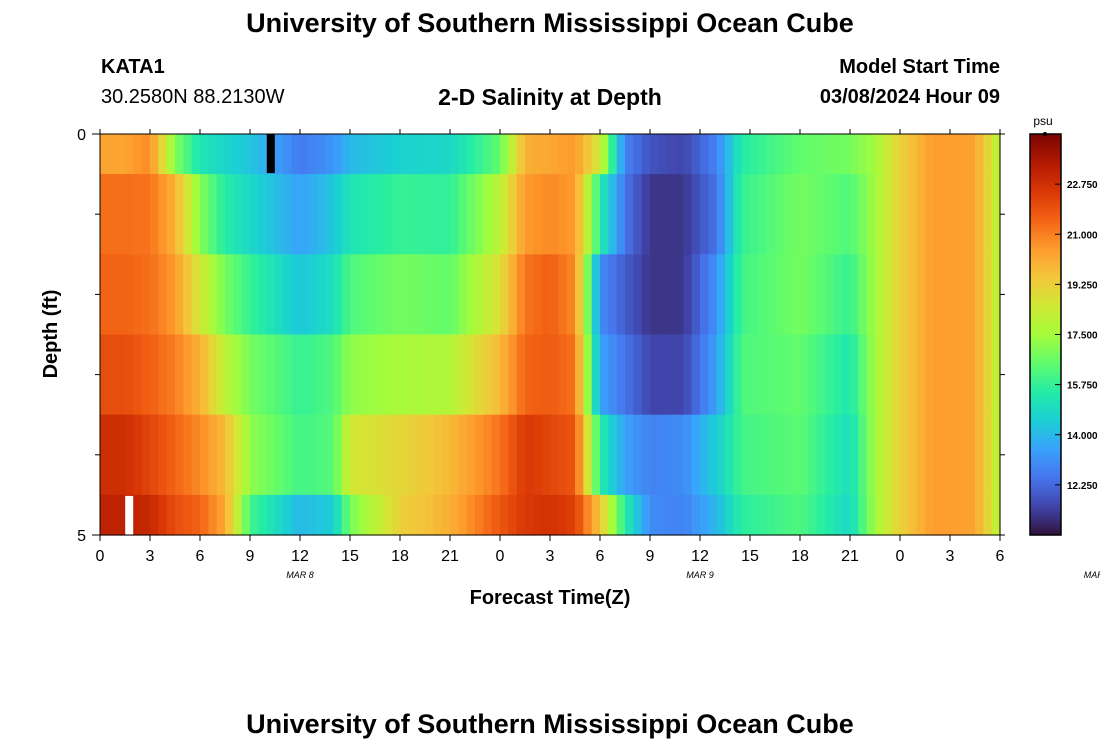 Image resolution: width=1100 pixels, height=750 pixels. I want to click on x-tick-label: 3, so click(550, 556).